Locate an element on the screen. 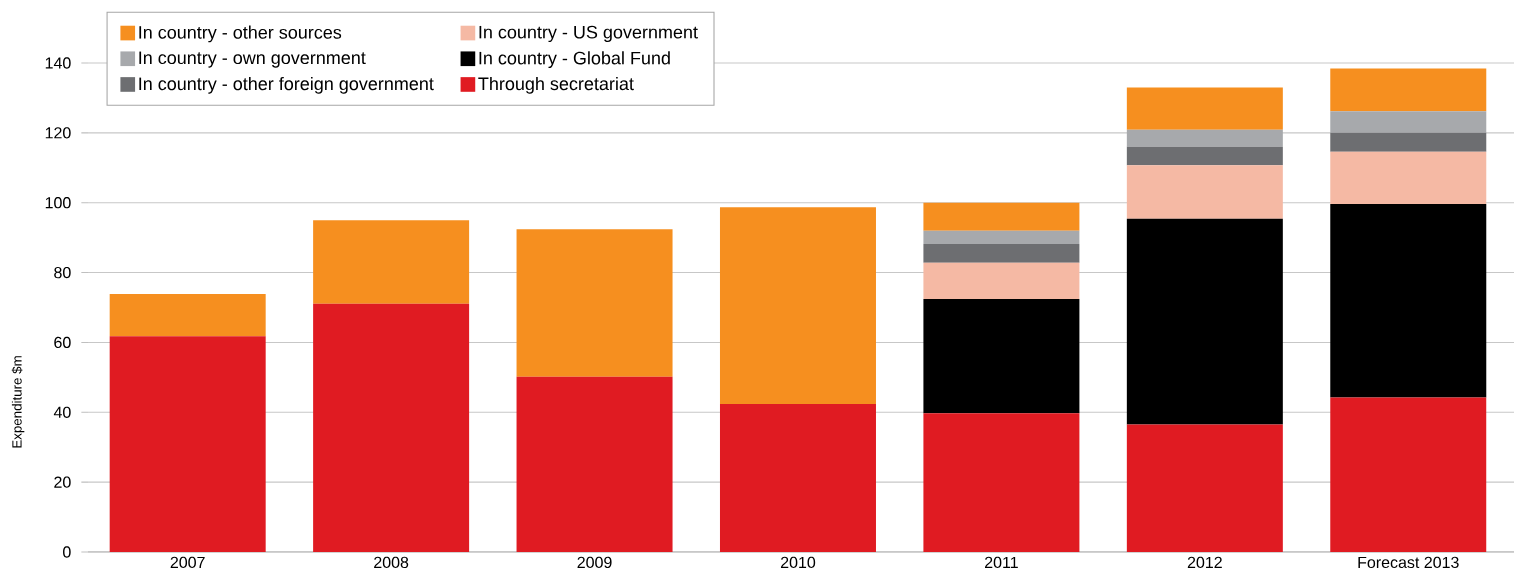 The width and height of the screenshot is (1514, 583). x-tick-label: 2012 is located at coordinates (1204, 562).